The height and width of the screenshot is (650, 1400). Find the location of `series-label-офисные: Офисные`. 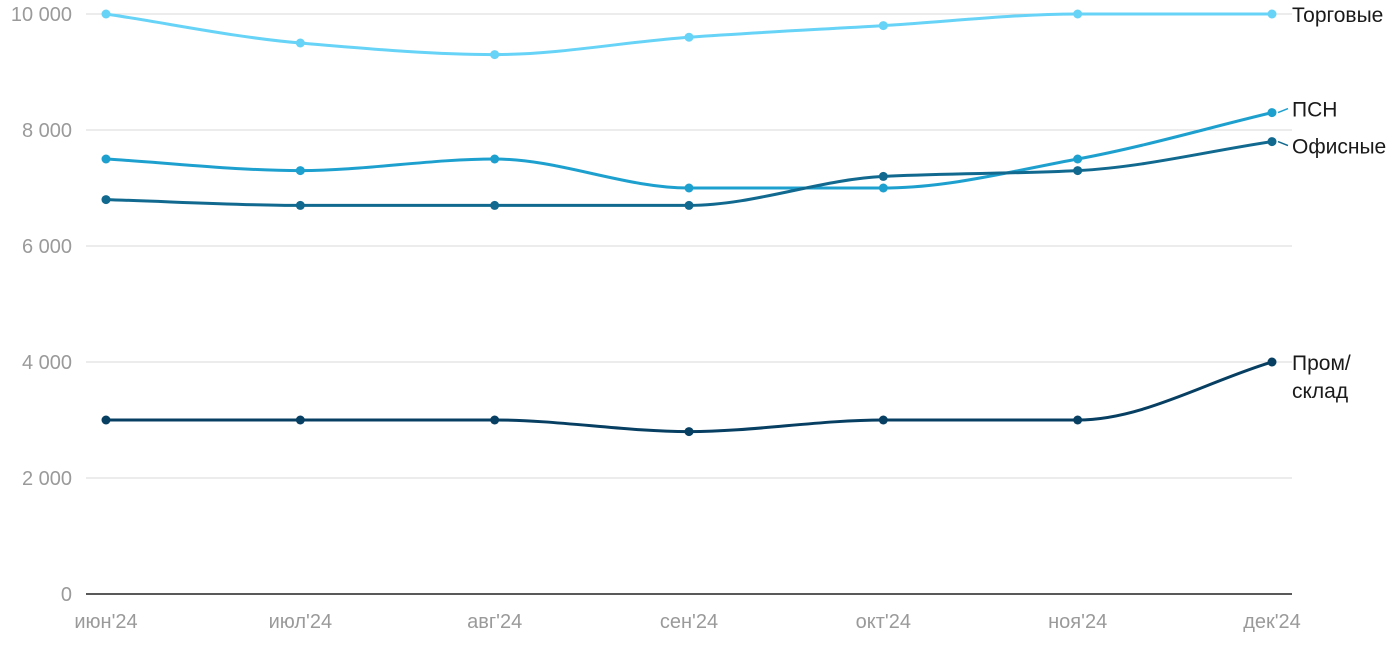

series-label-офисные: Офисные is located at coordinates (1339, 147).